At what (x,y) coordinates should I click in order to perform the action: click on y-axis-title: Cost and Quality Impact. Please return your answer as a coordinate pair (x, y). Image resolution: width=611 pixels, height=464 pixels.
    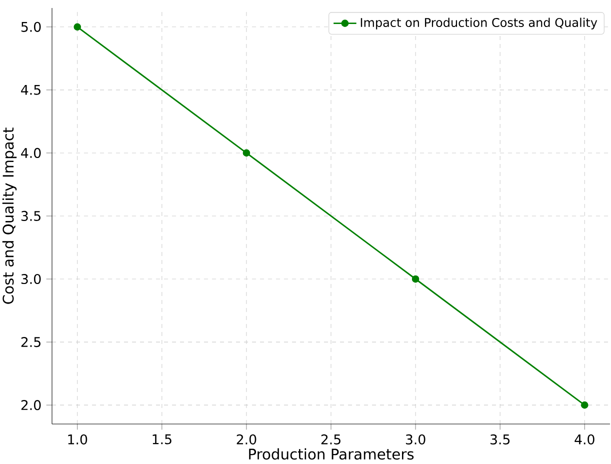
    Looking at the image, I should click on (9, 216).